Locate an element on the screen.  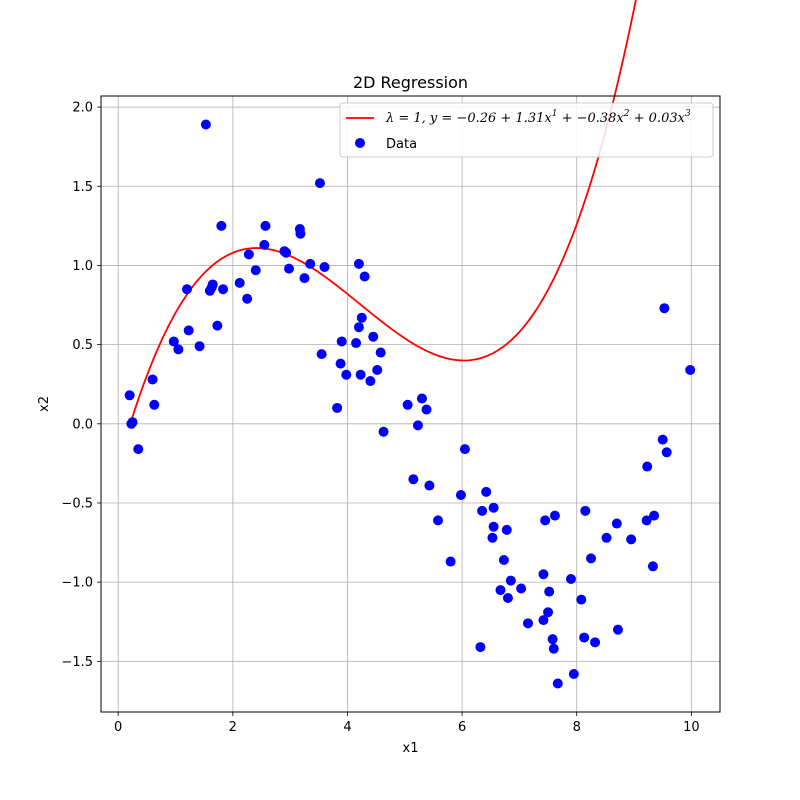
legend-data-label: Data is located at coordinates (401, 144).